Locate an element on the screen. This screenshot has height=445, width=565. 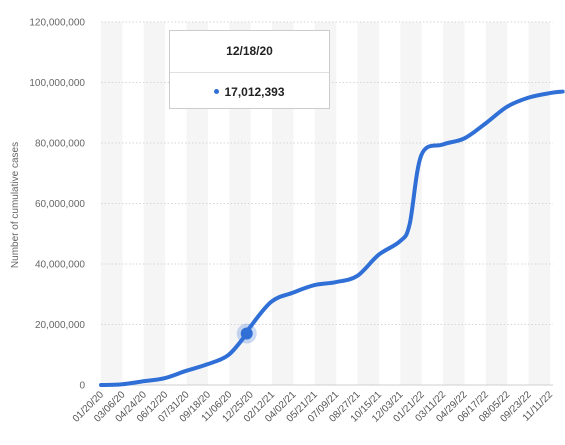
y-tick-label: 60,000,000 is located at coordinates (60, 204).